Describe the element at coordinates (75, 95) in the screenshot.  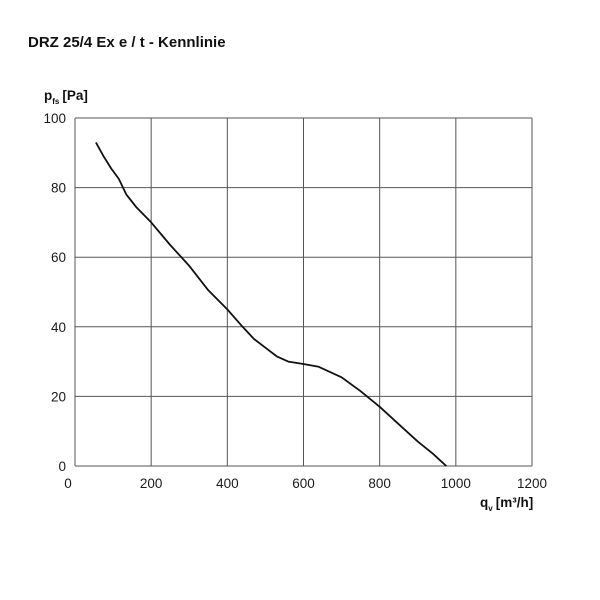
I see `y-axis-label-unit: [Pa]` at that location.